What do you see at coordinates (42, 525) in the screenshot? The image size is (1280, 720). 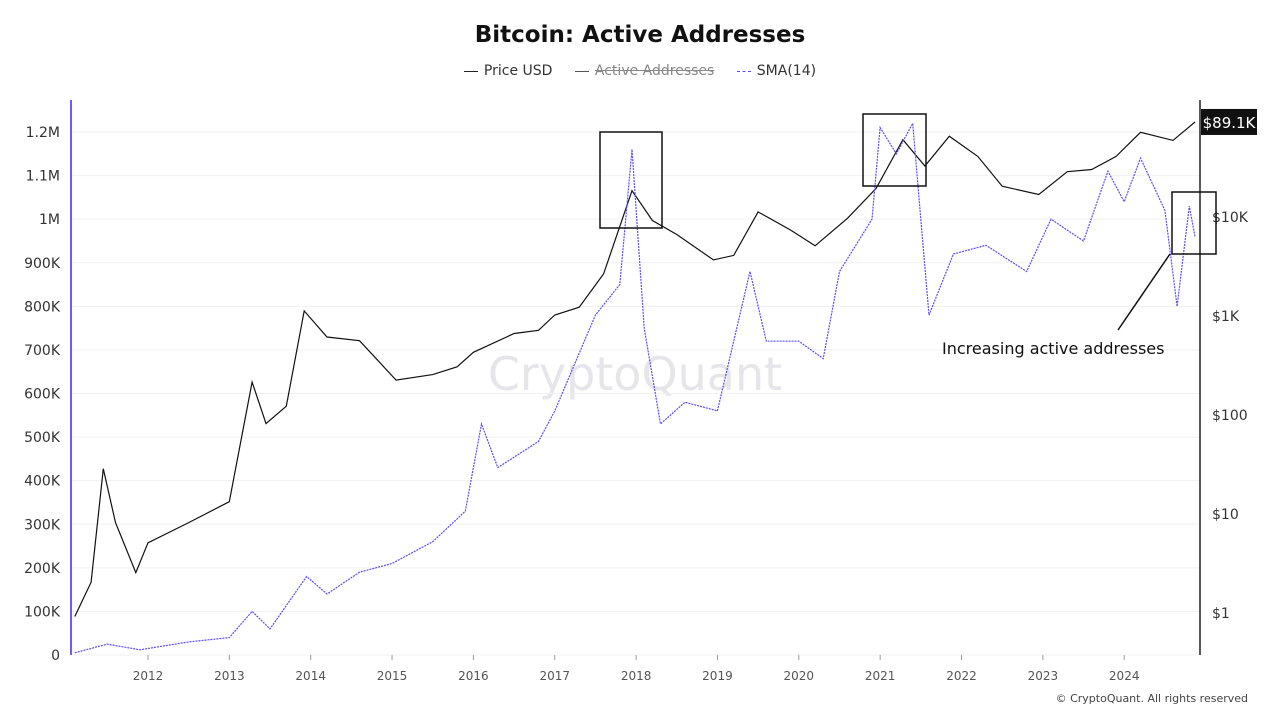 I see `left-tick-label: 300K` at bounding box center [42, 525].